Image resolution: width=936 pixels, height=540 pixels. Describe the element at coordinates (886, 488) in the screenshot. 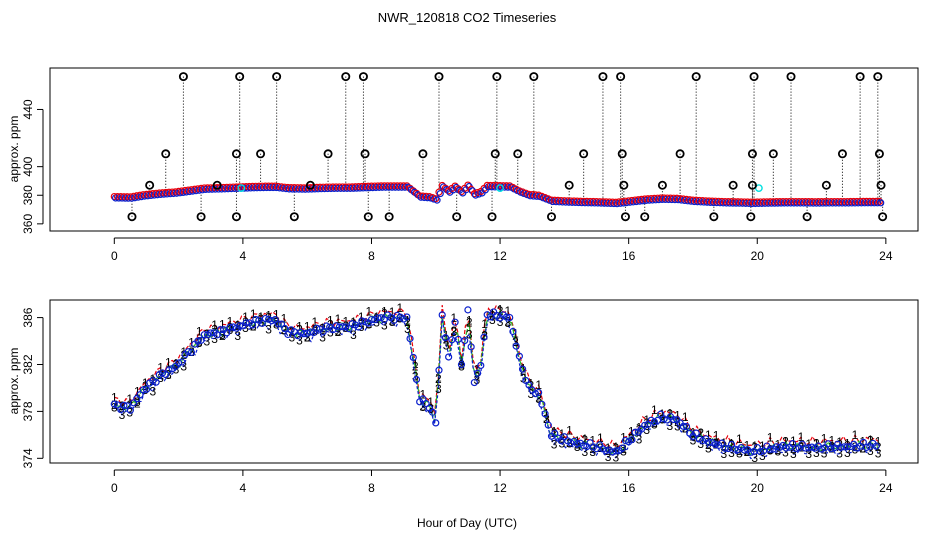

I see `bottom-x-tick-label: 24` at that location.